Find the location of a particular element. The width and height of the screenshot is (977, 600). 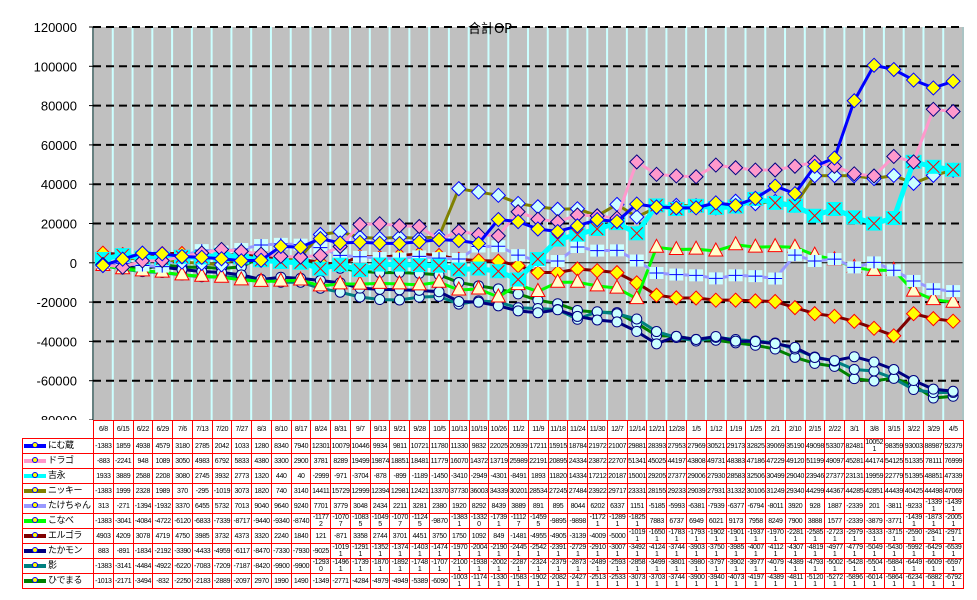

data-label: 49098 is located at coordinates (815, 446).